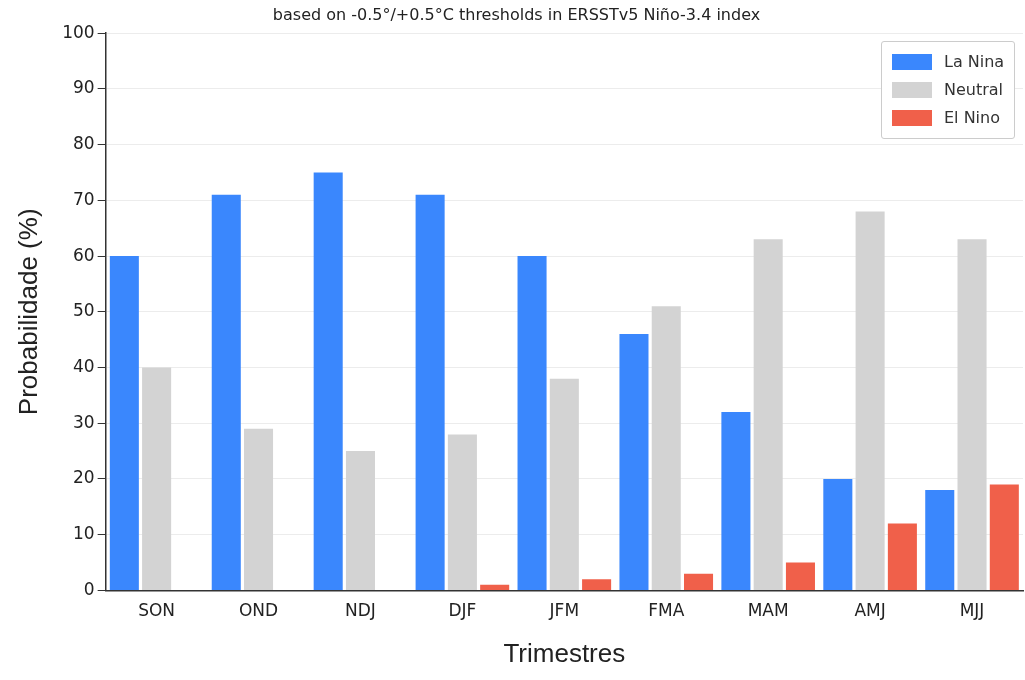 The image size is (1025, 680). Describe the element at coordinates (84, 254) in the screenshot. I see `y-tick-label: 60` at that location.